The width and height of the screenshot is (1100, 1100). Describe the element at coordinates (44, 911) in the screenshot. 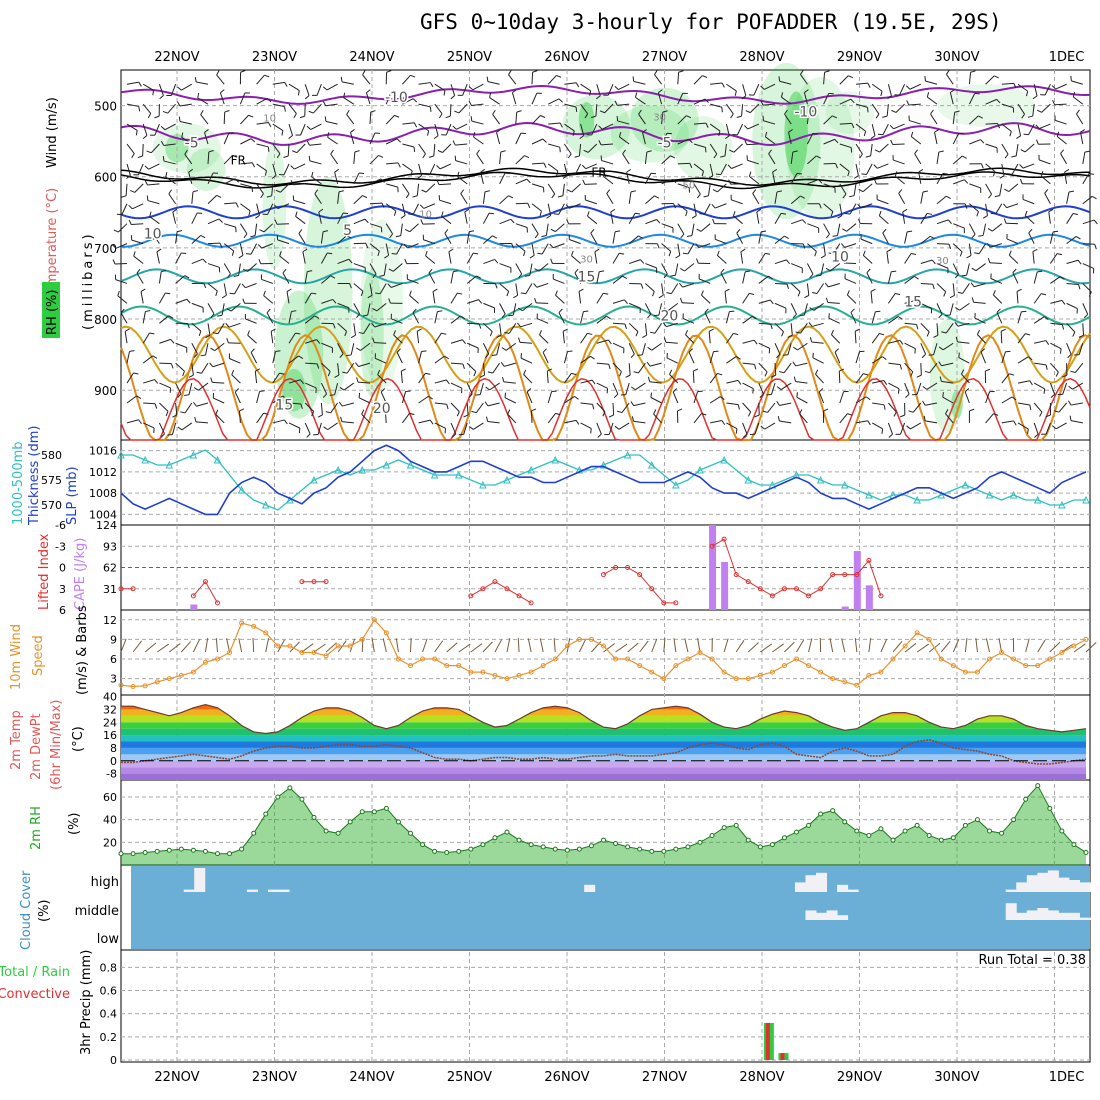

I see `cloud-unit-group: (%)` at that location.